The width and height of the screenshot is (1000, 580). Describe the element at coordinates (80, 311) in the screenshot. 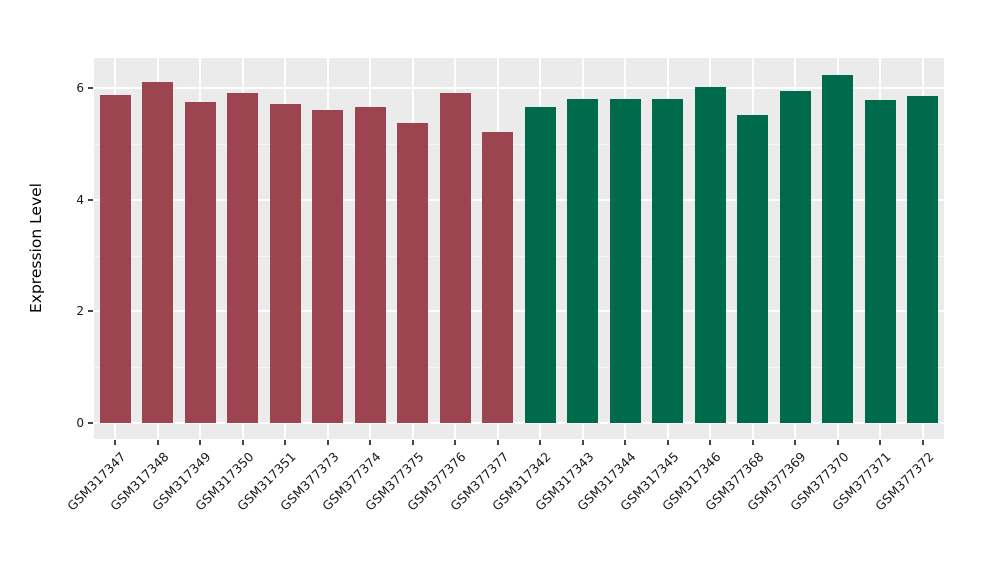

I see `y-tick-label: 2` at that location.